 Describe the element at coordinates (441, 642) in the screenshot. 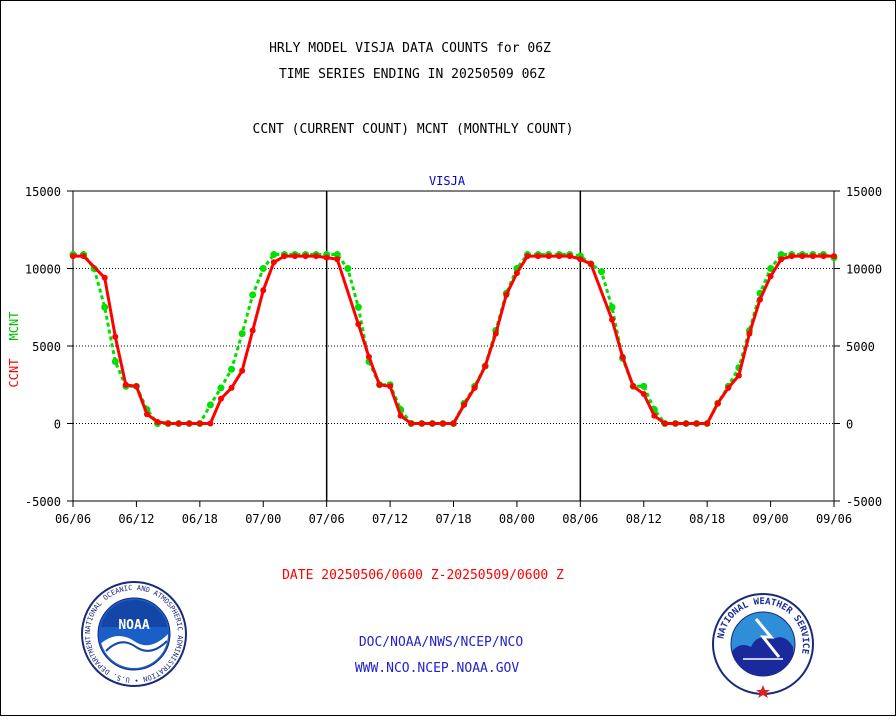

I see `org-path-link: DOC/NOAA/NWS/NCEP/NCO` at that location.